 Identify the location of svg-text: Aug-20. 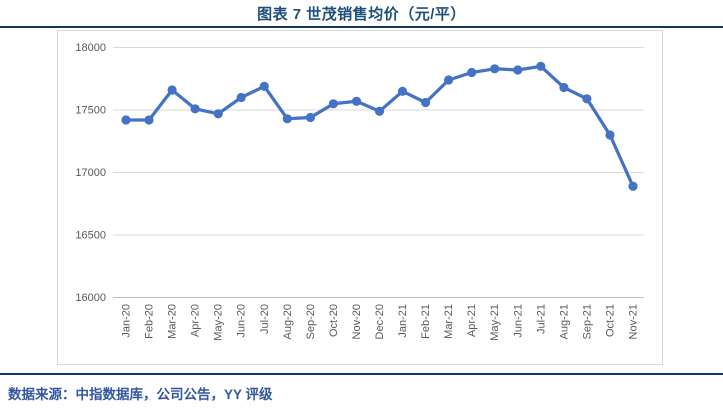
(288, 321).